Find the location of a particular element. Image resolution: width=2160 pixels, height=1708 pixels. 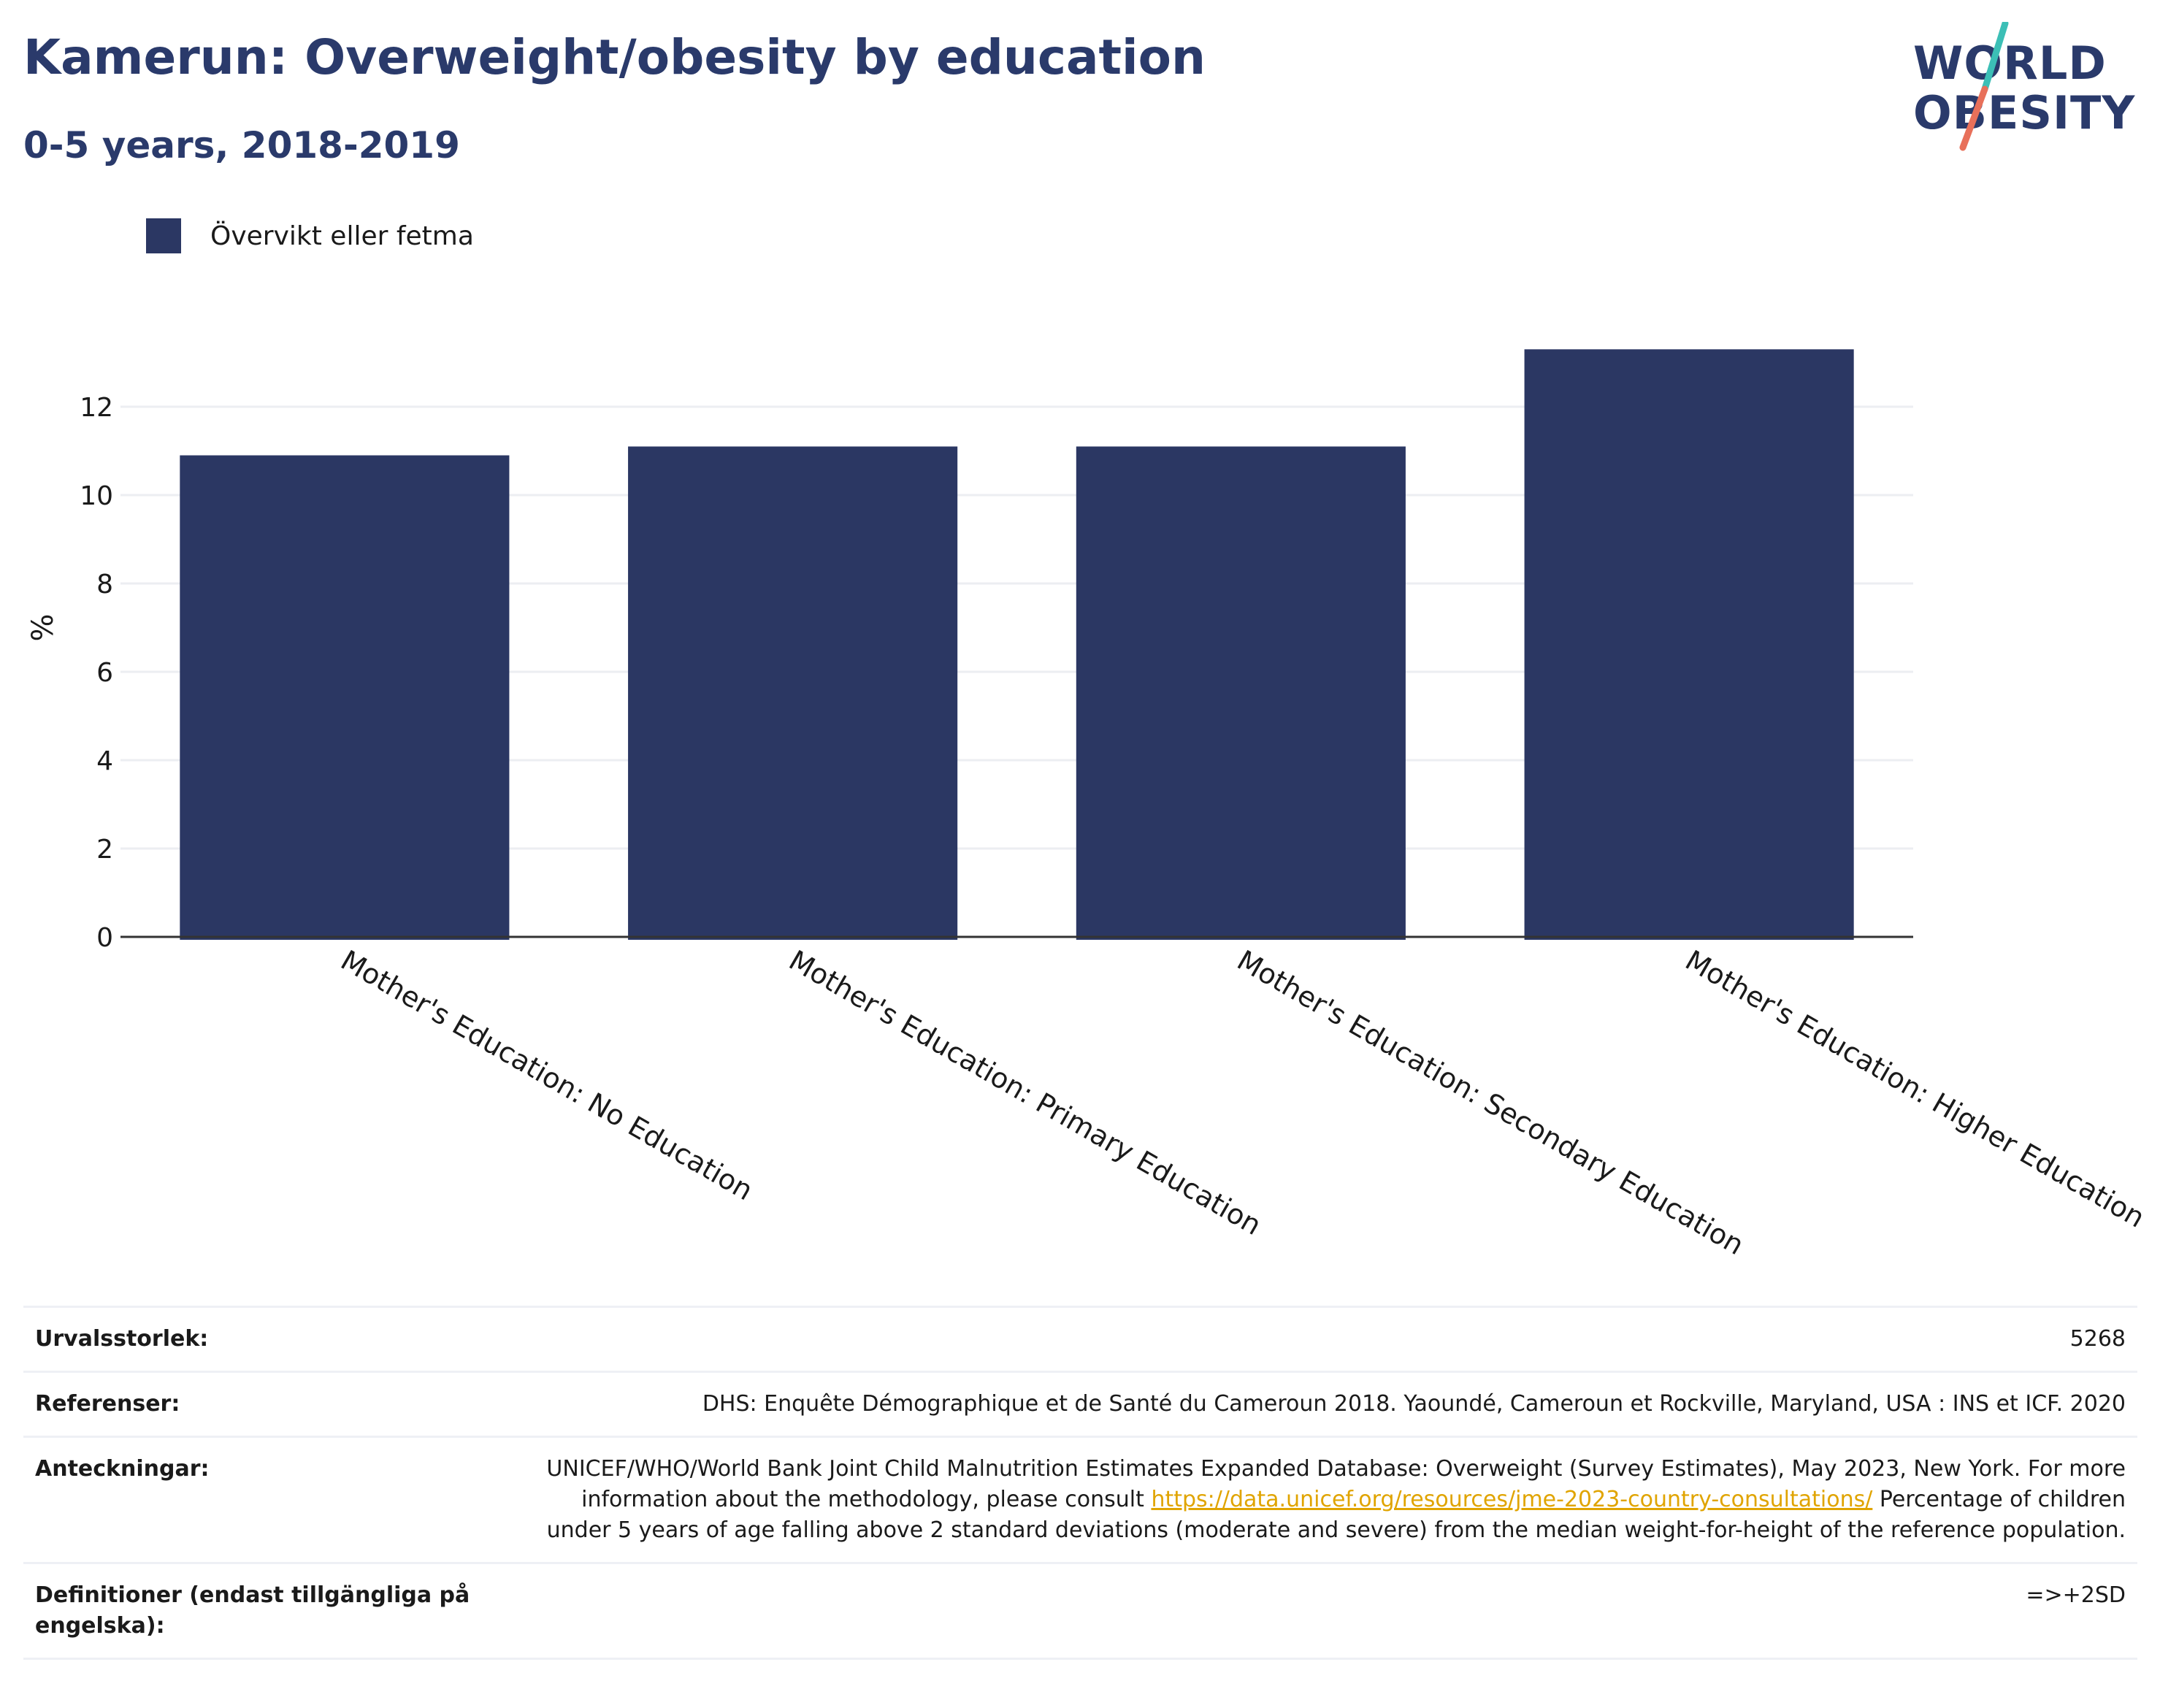

legend: Övervikt eller fetma is located at coordinates (310, 236).